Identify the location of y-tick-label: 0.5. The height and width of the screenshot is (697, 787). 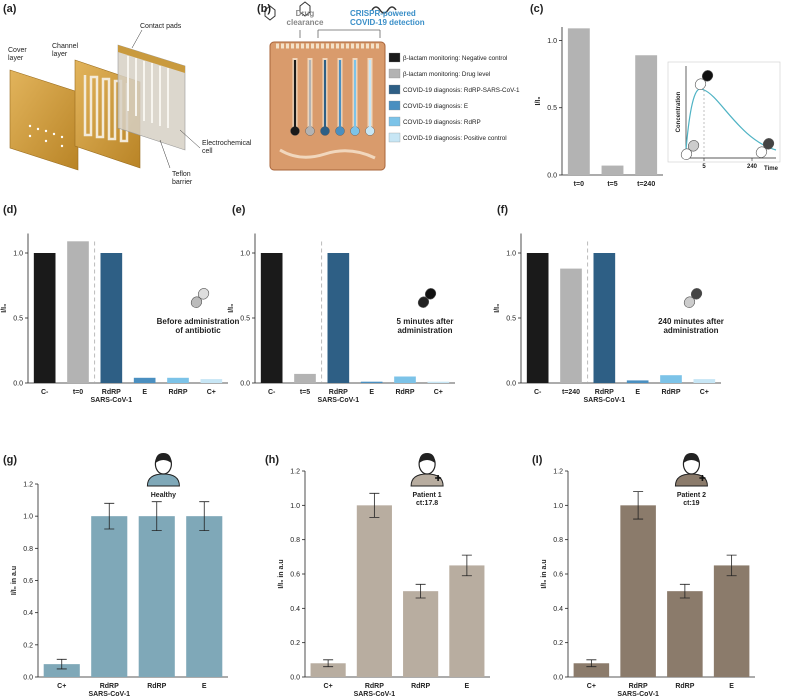
(511, 319).